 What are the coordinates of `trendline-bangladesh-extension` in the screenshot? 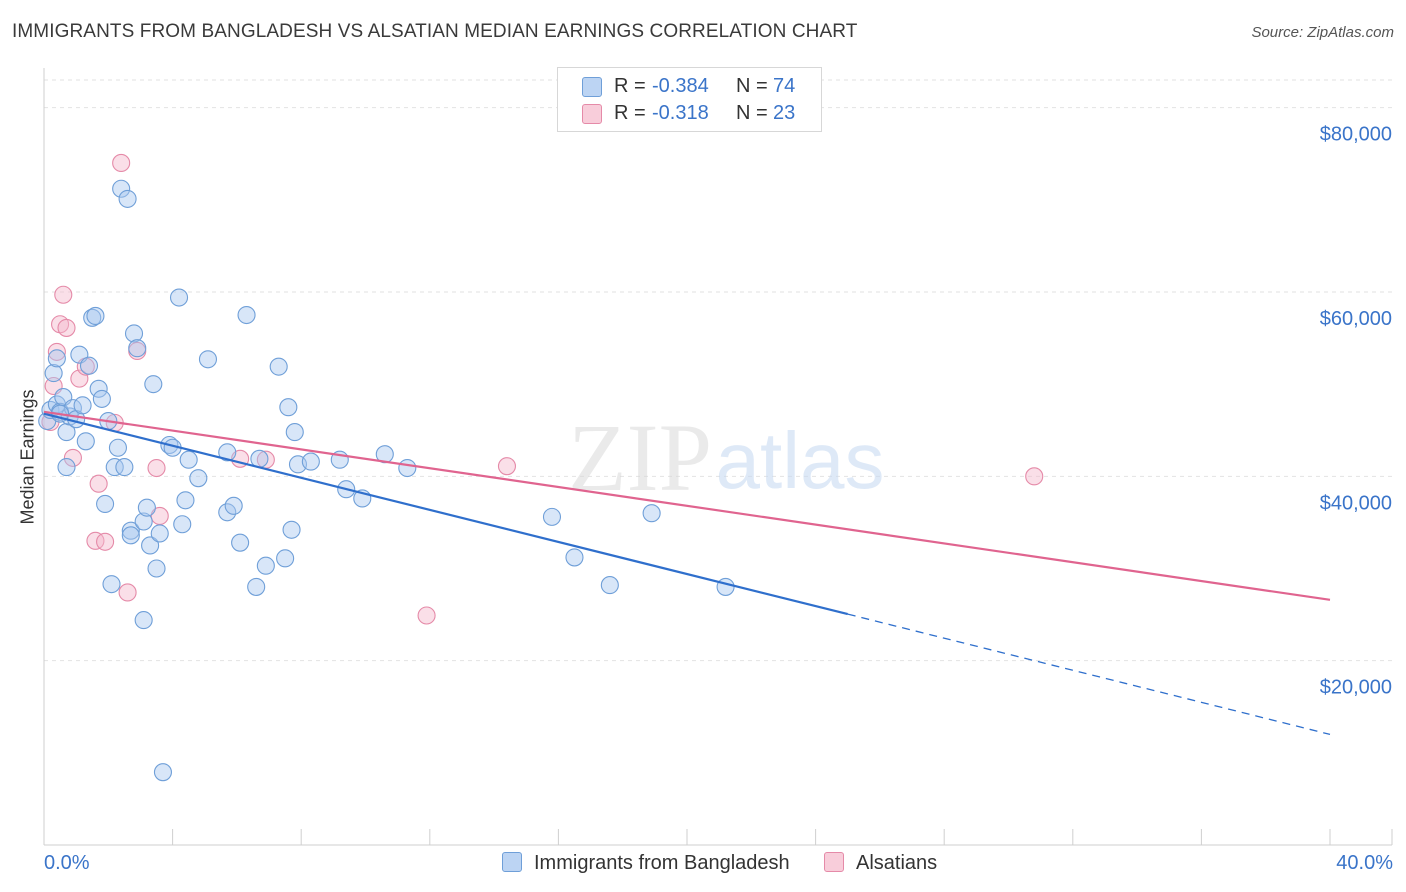 It's located at (1089, 674).